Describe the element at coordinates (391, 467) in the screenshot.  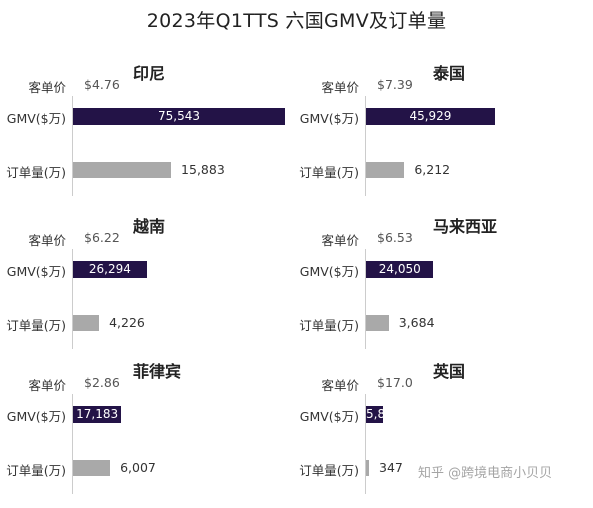
I see `orders-value: 347` at that location.